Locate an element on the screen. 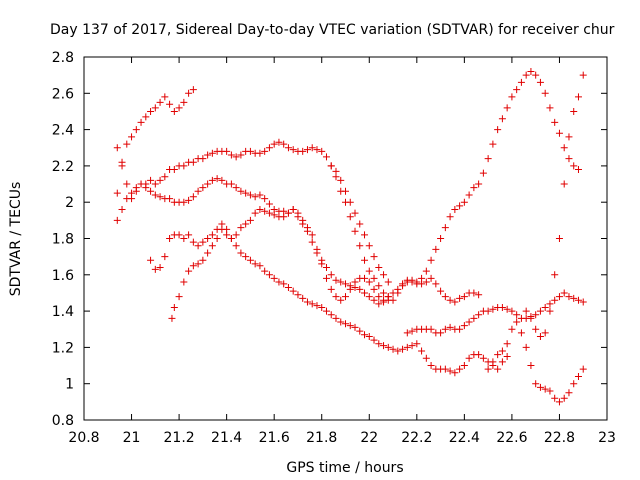 This screenshot has height=480, width=640. series-track-a is located at coordinates (252, 226).